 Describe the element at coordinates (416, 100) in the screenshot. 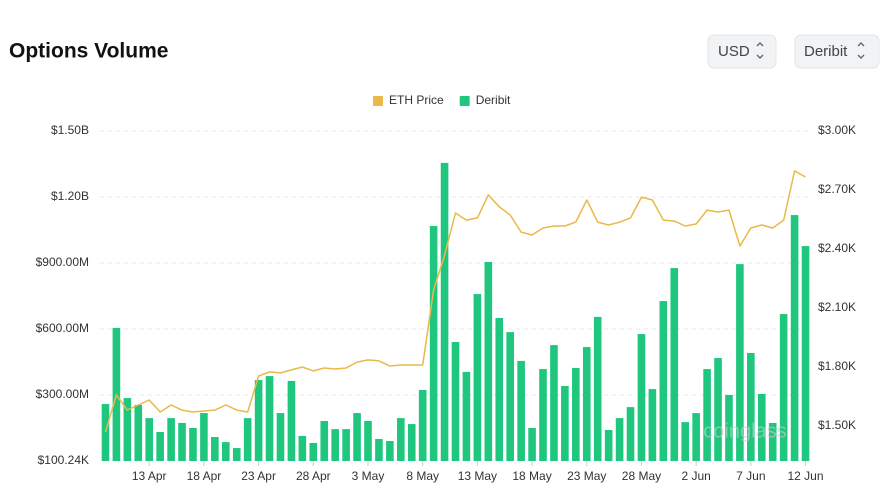

I see `legend-label: ETH Price` at that location.